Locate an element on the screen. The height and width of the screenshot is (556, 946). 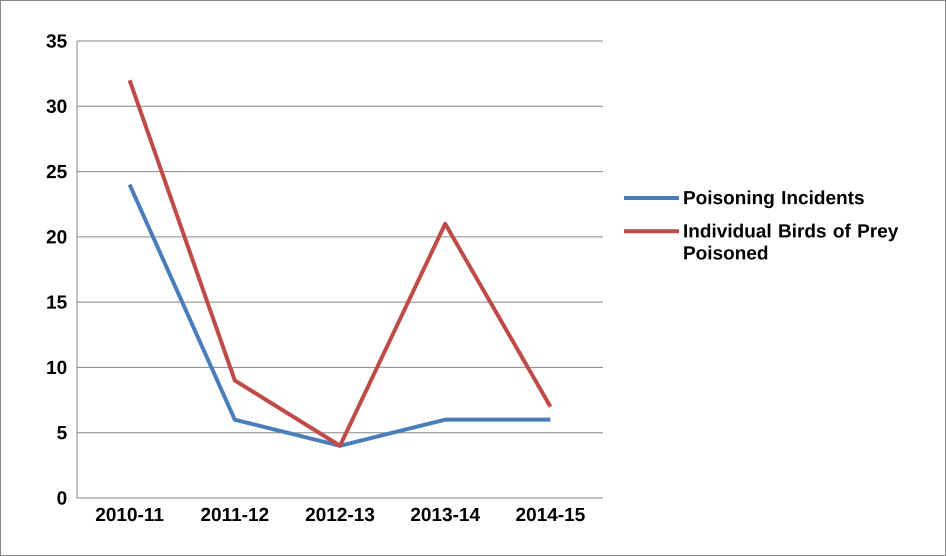
legend-label: Individual Birds of Prey Poisoned is located at coordinates (791, 242).